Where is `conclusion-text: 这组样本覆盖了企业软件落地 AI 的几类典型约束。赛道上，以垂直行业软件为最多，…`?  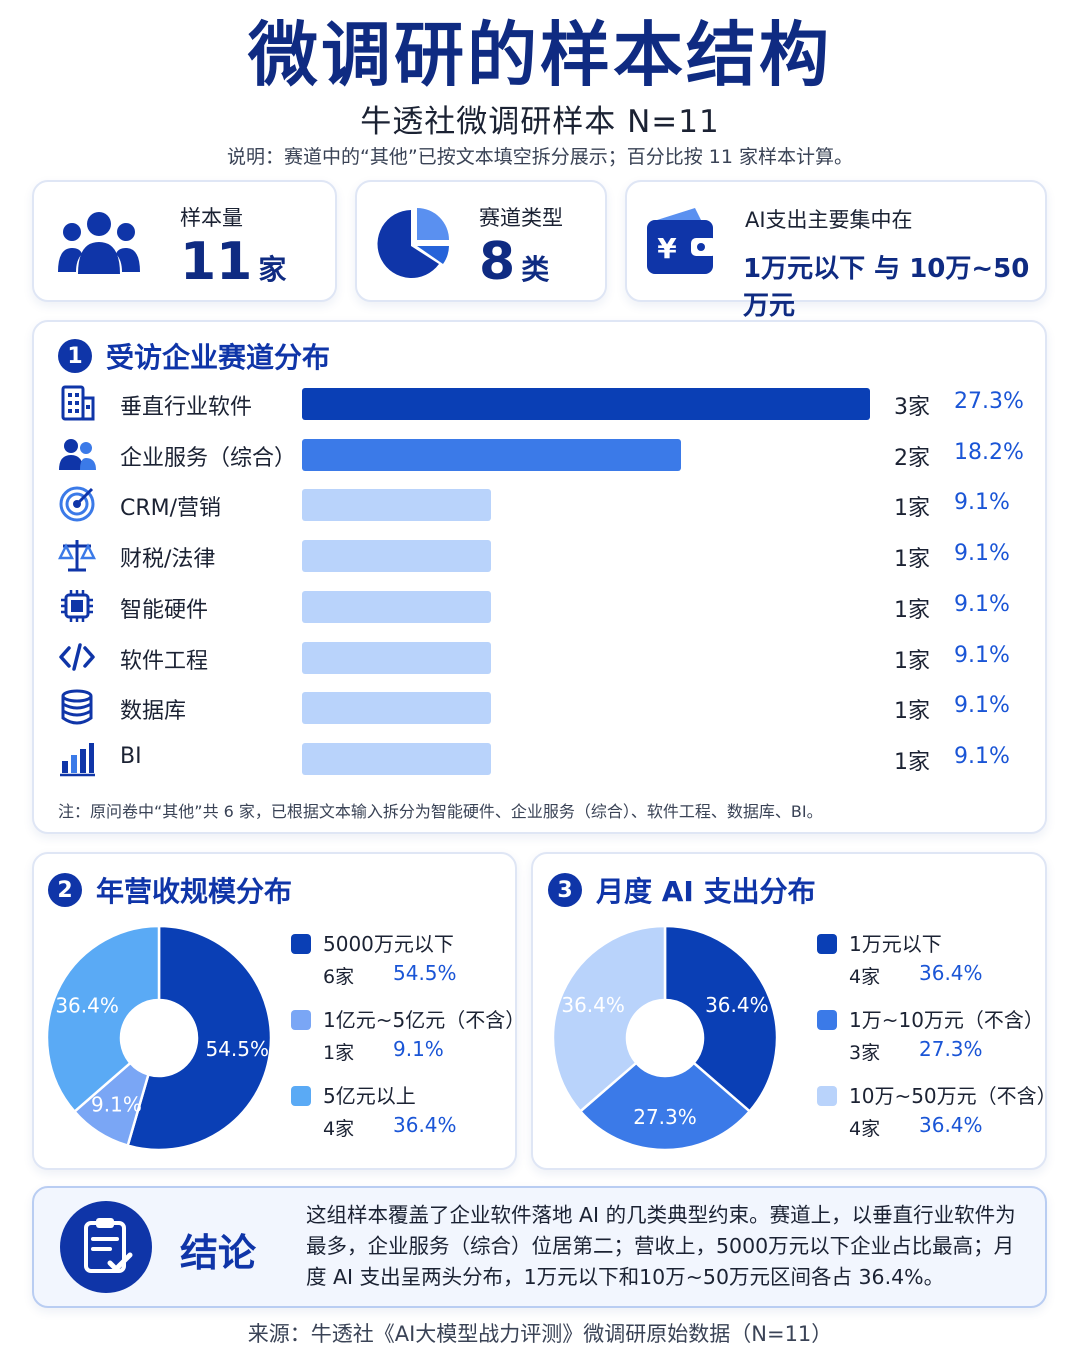 conclusion-text: 这组样本覆盖了企业软件落地 AI 的几类典型约束。赛道上，以垂直行业软件为最多，… is located at coordinates (661, 1246).